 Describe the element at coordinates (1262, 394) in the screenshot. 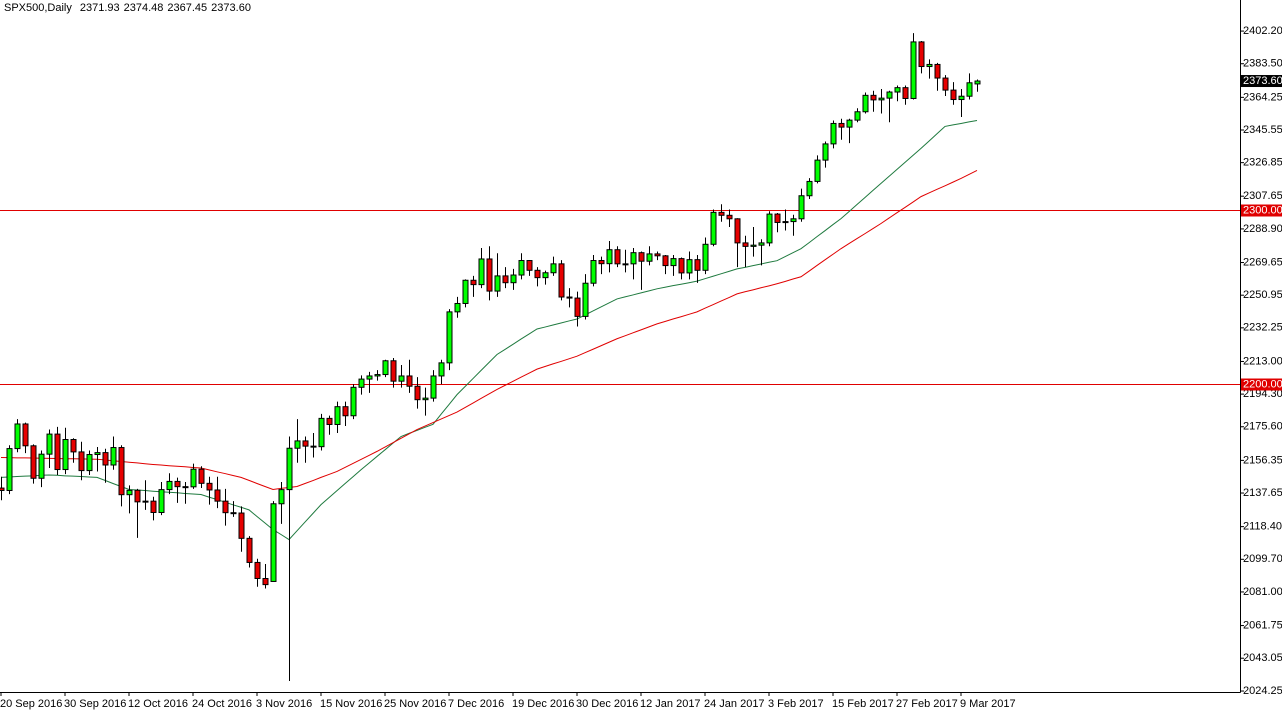

I see `y-tick-label: 2194.30` at that location.